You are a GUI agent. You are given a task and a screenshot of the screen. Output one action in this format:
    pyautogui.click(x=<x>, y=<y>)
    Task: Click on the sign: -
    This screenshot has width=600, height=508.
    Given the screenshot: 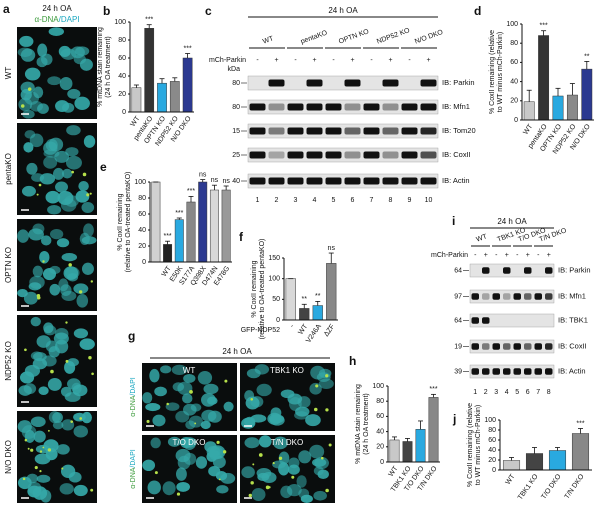 What is the action you would take?
    pyautogui.click(x=333, y=60)
    